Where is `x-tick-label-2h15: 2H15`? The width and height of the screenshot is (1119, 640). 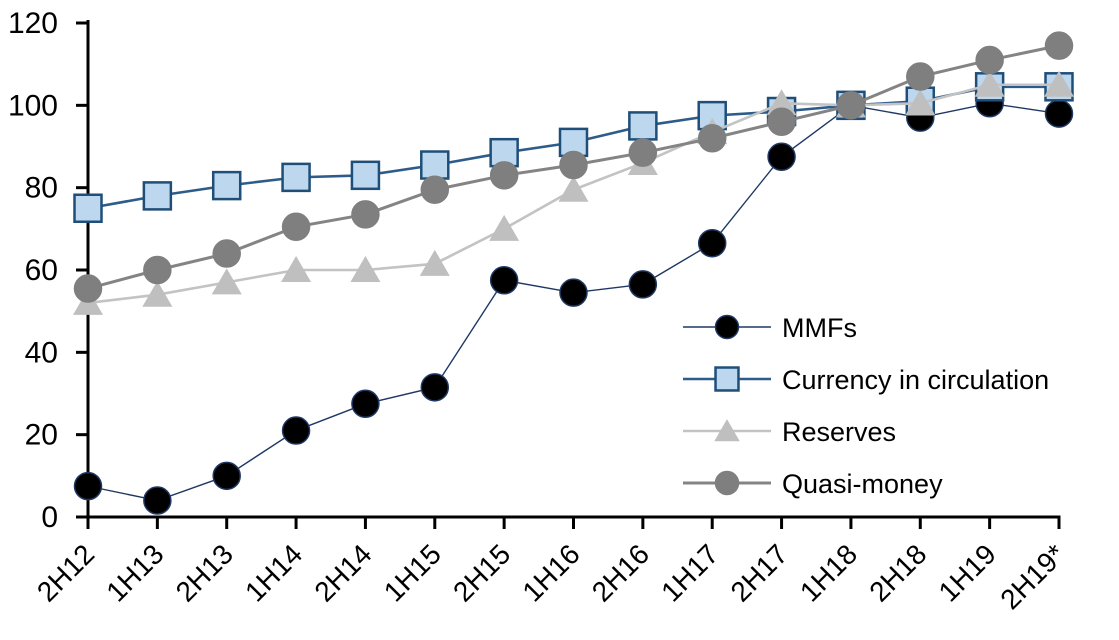
x-tick-label-2h15: 2H15 is located at coordinates (481, 572).